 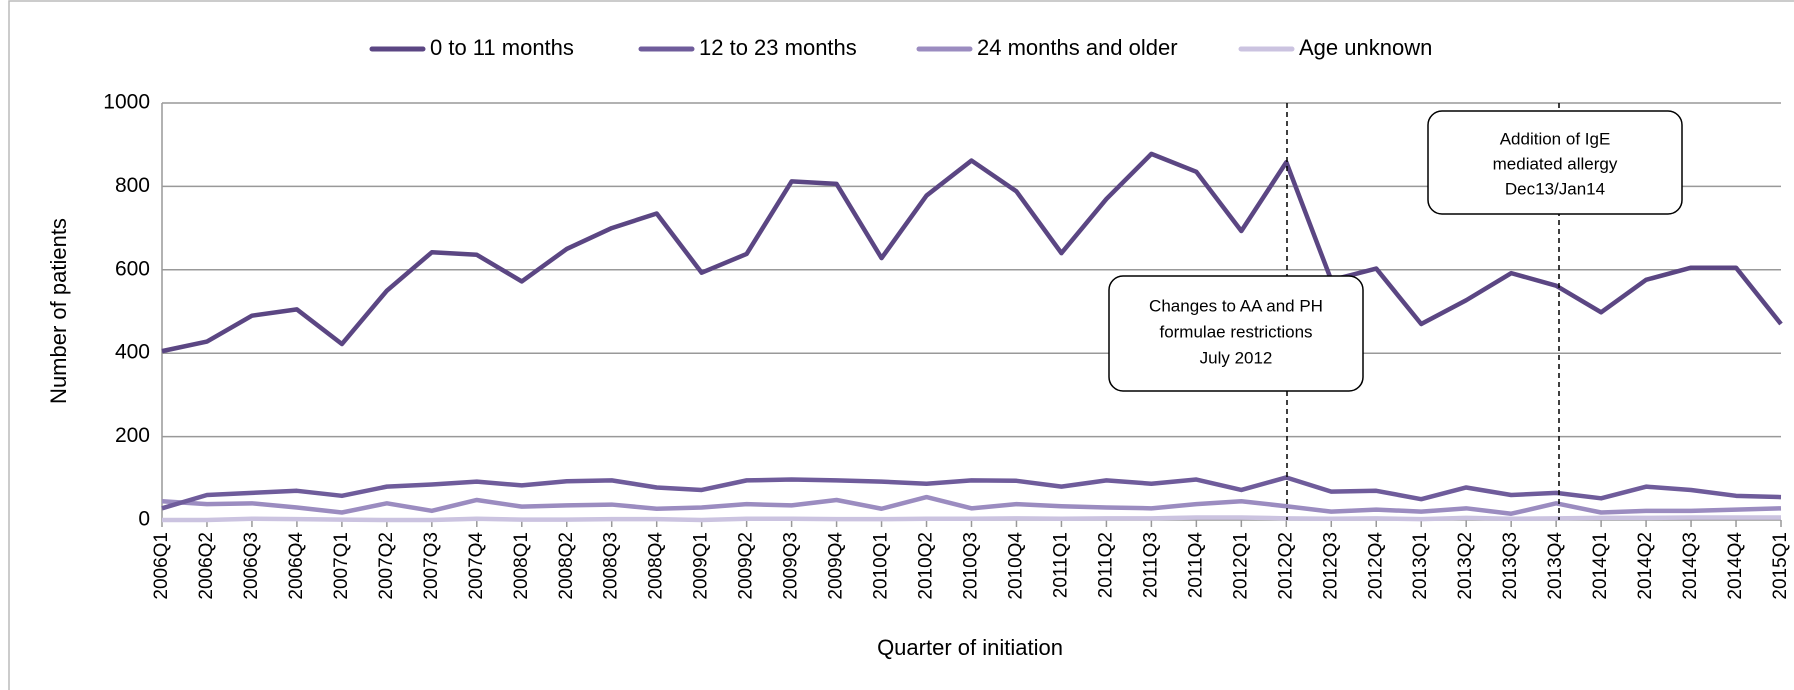 What do you see at coordinates (971, 566) in the screenshot?
I see `x-tick-label: 2010Q3` at bounding box center [971, 566].